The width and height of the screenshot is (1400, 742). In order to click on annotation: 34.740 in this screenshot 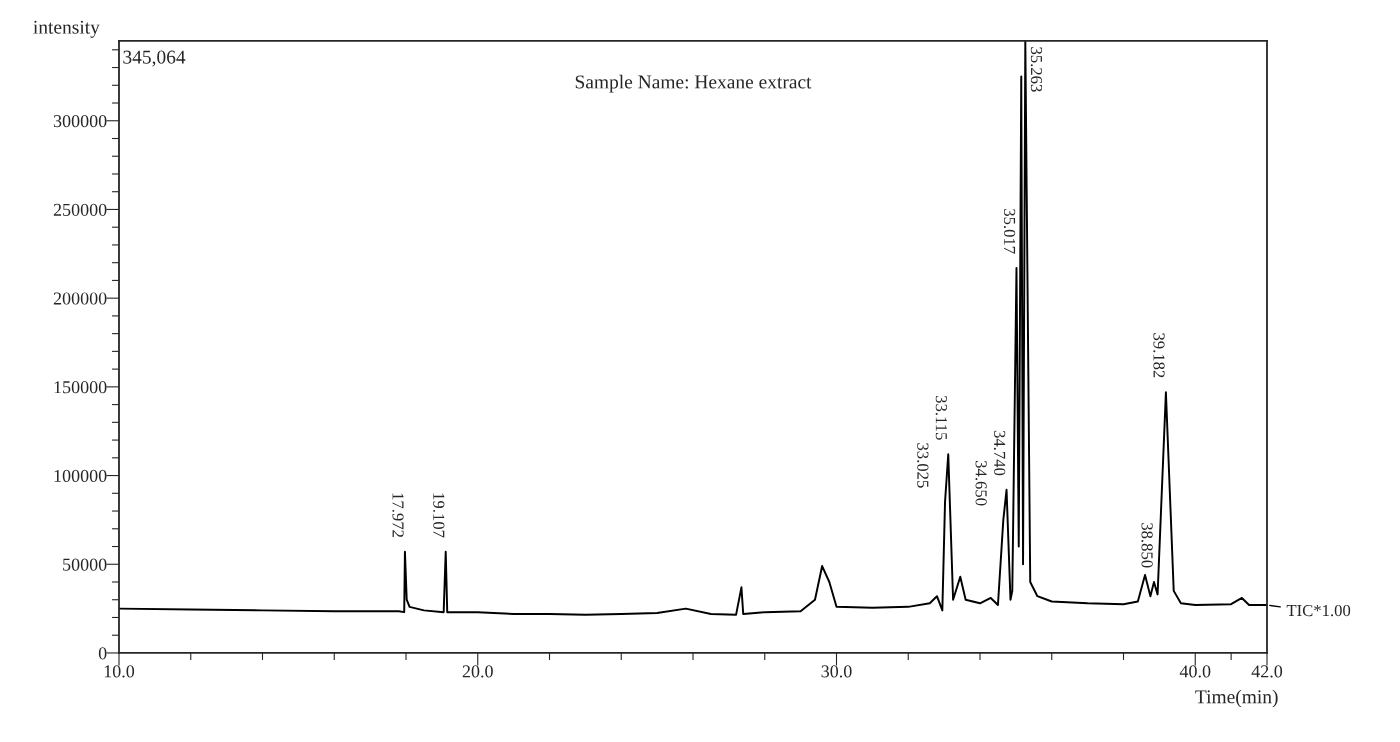, I will do `click(999, 453)`.